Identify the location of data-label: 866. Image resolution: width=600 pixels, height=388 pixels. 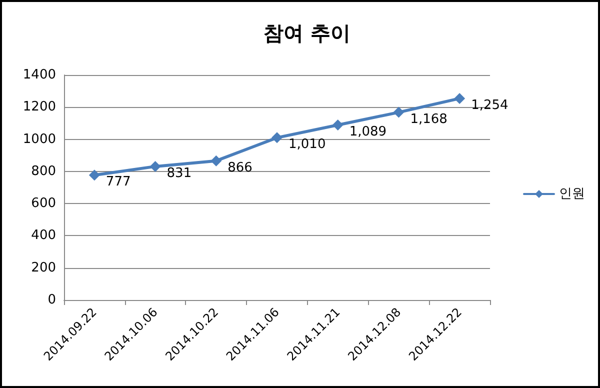
(240, 168).